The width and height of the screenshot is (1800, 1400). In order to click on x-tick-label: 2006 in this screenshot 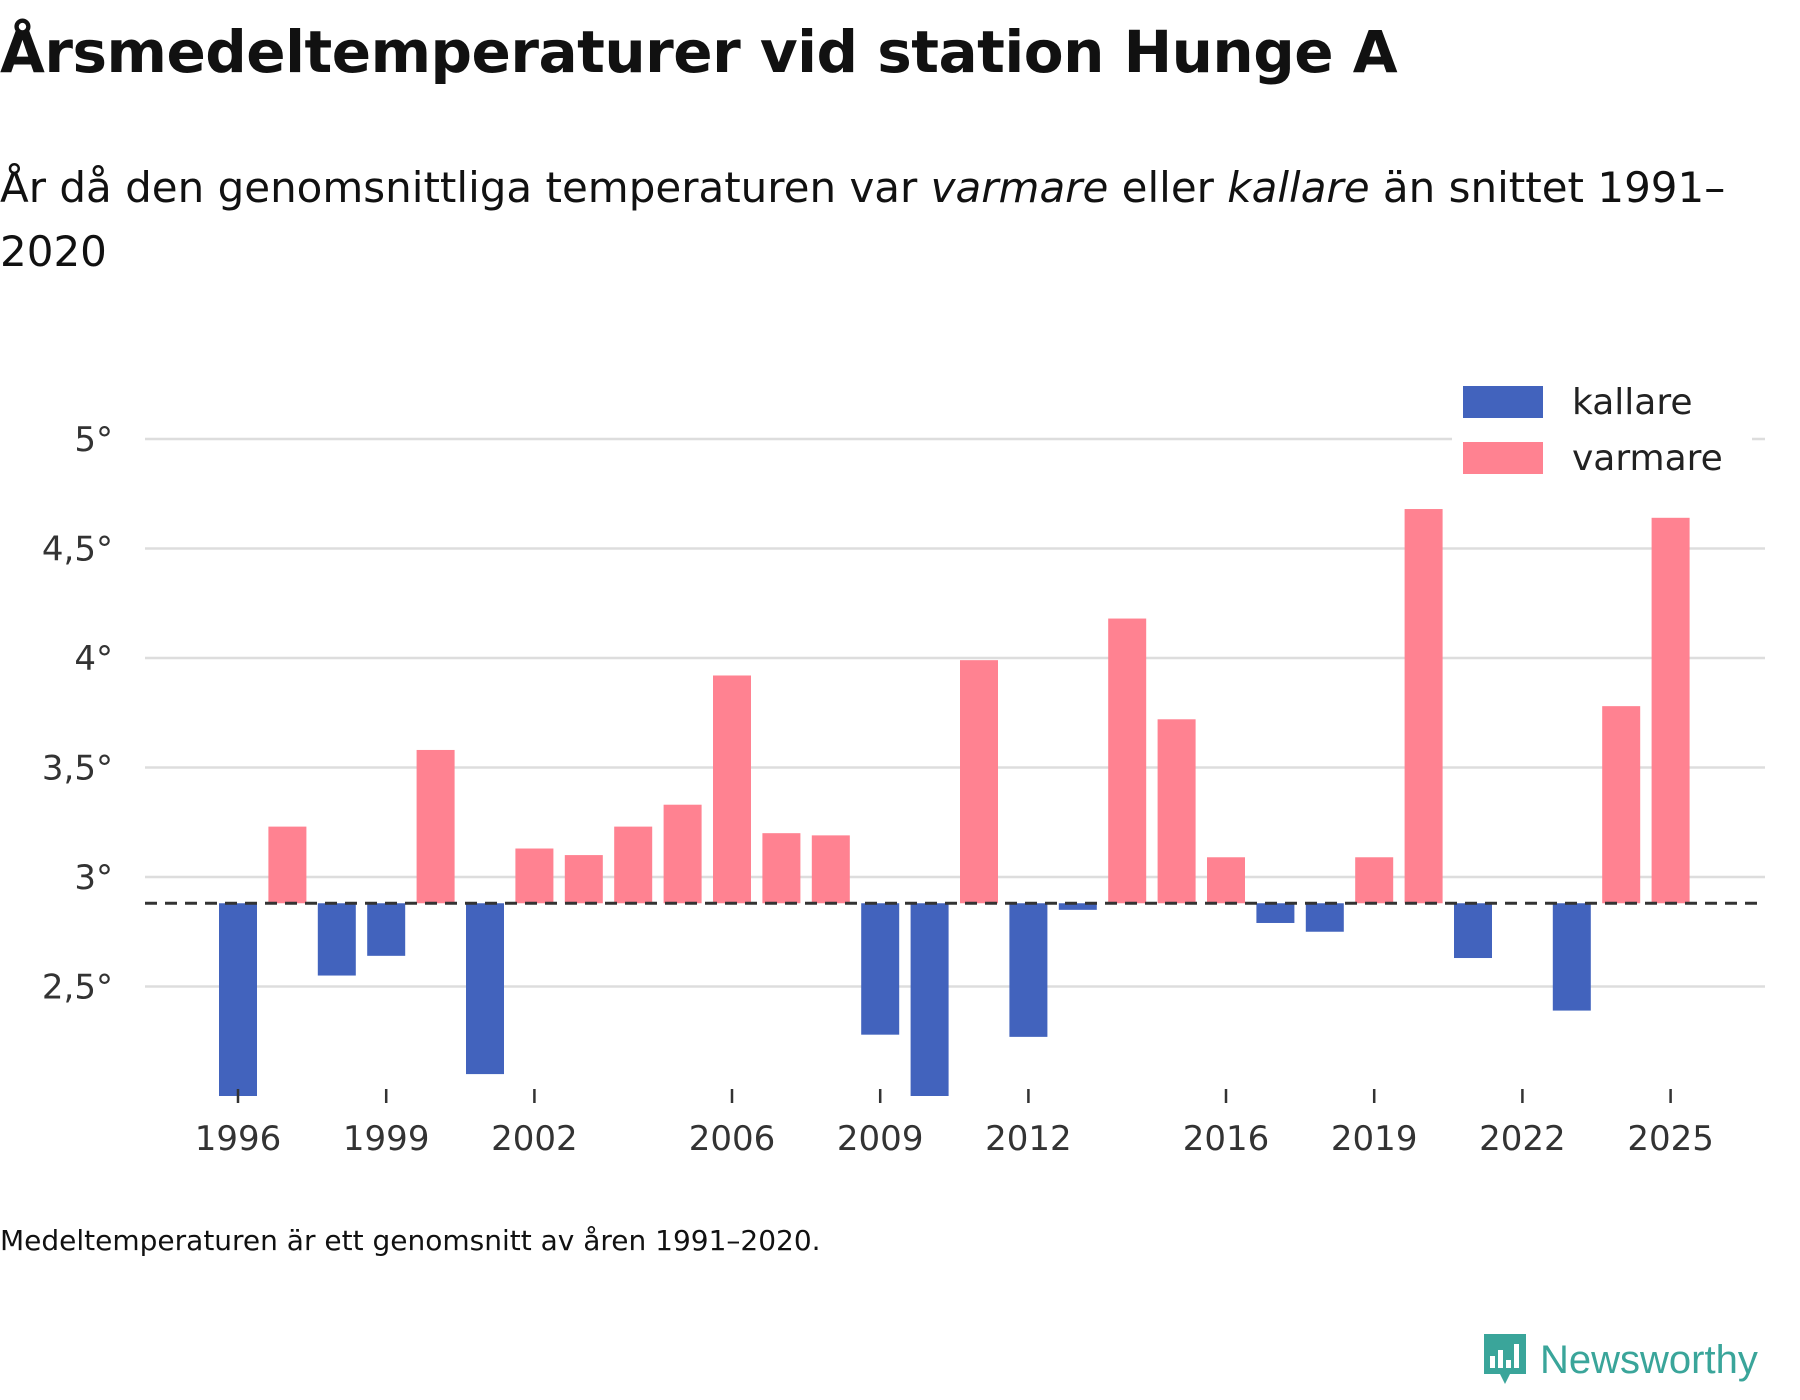, I will do `click(732, 1139)`.